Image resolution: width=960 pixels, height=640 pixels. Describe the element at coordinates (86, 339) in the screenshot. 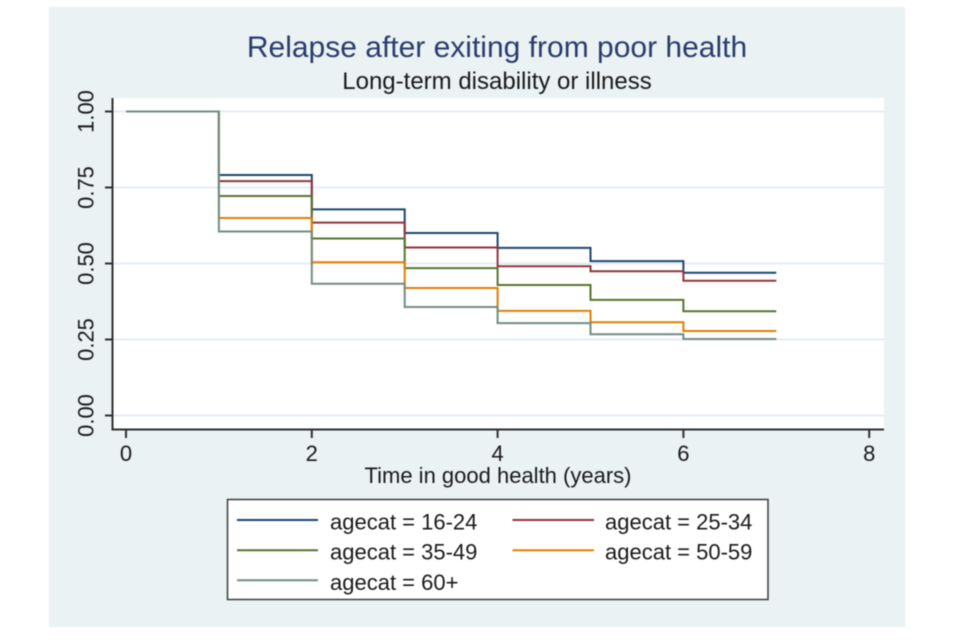

I see `svg-text: 0.25` at that location.